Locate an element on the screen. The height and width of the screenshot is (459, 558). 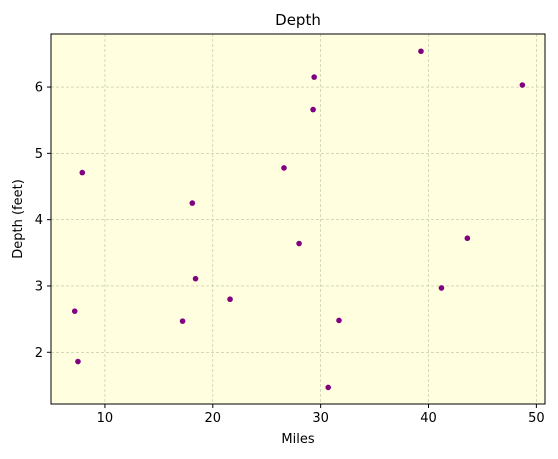
x-tick-label: 10 is located at coordinates (105, 418).